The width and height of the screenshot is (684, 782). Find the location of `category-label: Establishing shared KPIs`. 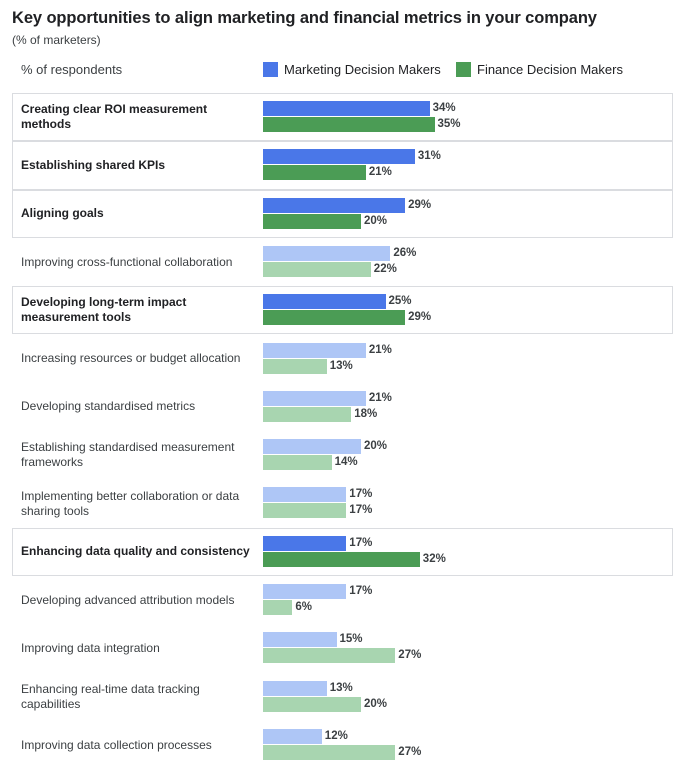

category-label: Establishing shared KPIs is located at coordinates (93, 164).